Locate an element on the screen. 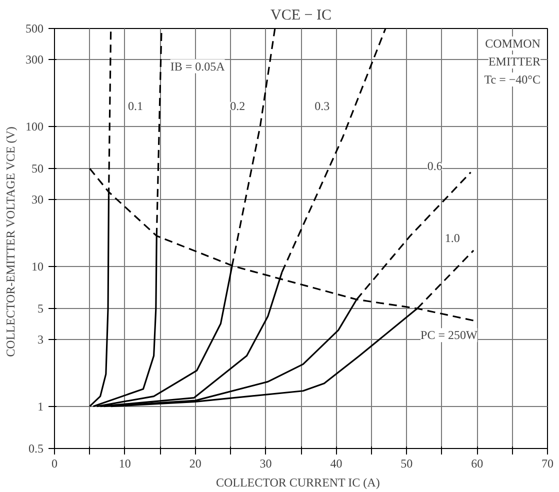 This screenshot has height=492, width=559. annotation: 1.0 is located at coordinates (452, 237).